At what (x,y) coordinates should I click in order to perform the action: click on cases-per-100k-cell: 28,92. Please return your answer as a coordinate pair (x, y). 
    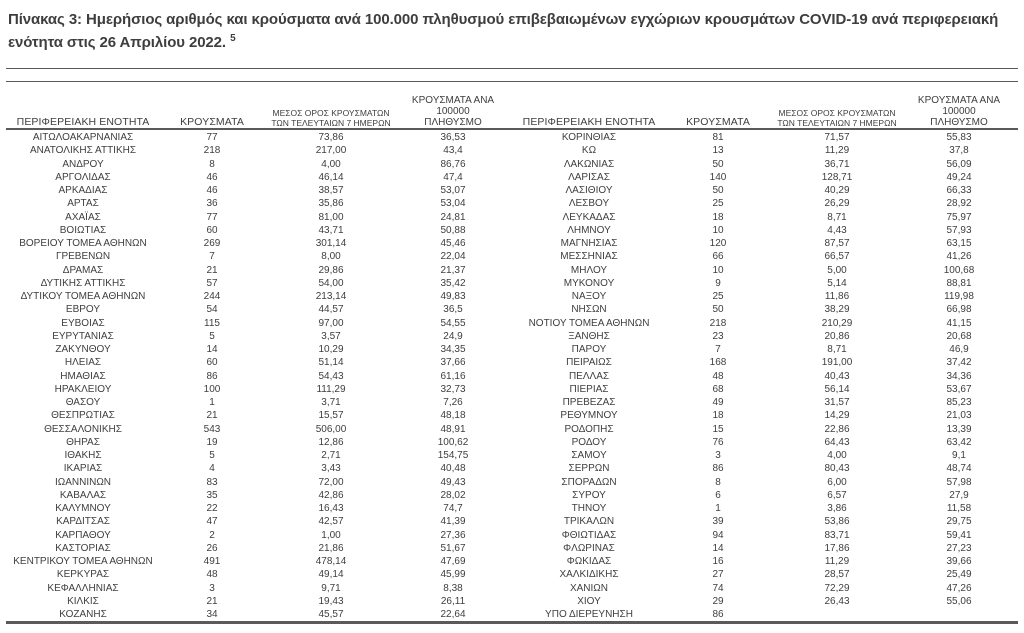
    Looking at the image, I should click on (959, 204).